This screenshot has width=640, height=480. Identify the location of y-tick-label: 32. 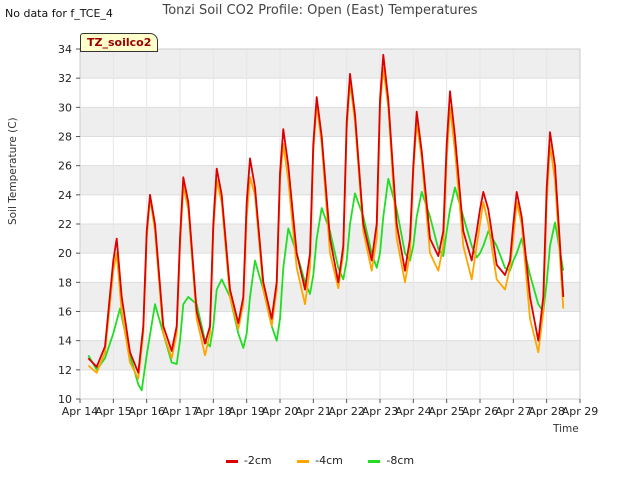
(65, 78).